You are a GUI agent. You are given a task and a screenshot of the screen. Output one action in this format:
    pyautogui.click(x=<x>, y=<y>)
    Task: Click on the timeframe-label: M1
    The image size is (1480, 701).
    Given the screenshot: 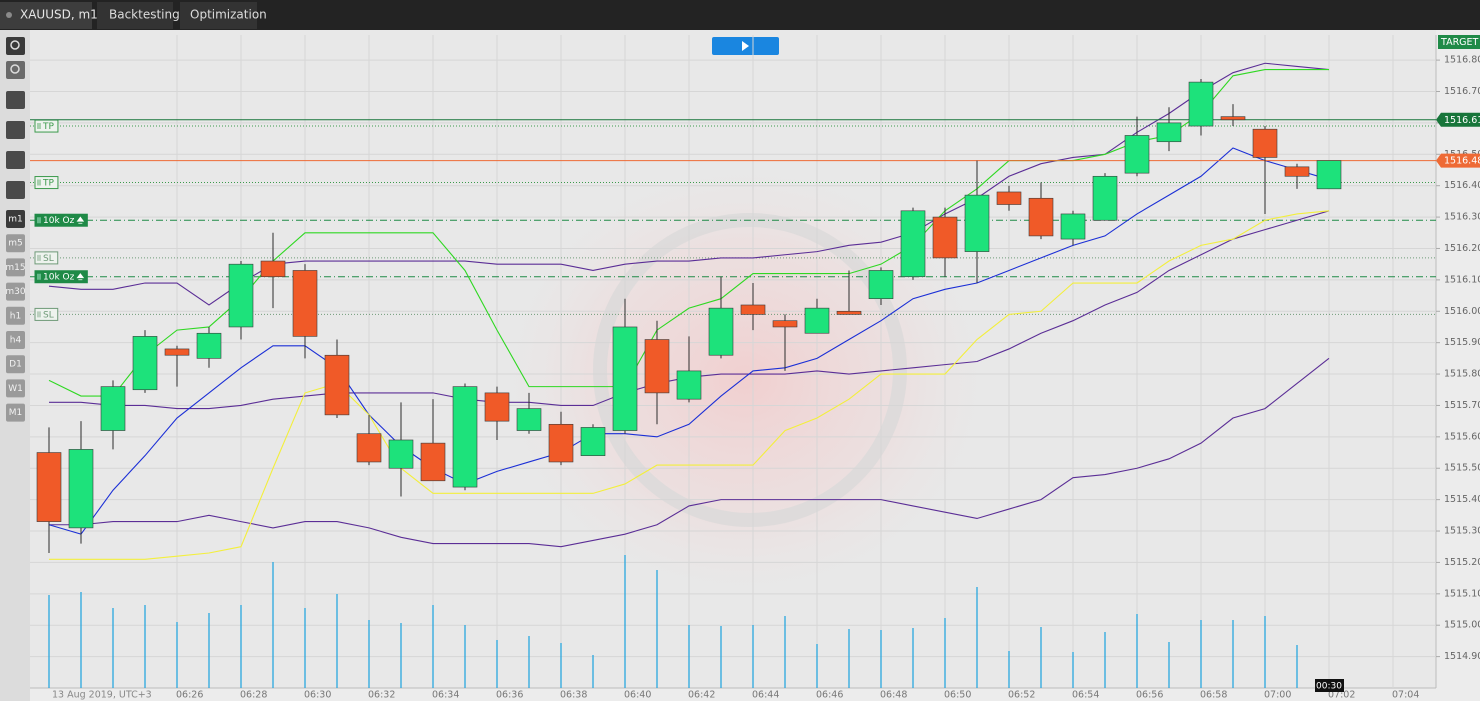 What is the action you would take?
    pyautogui.click(x=16, y=413)
    